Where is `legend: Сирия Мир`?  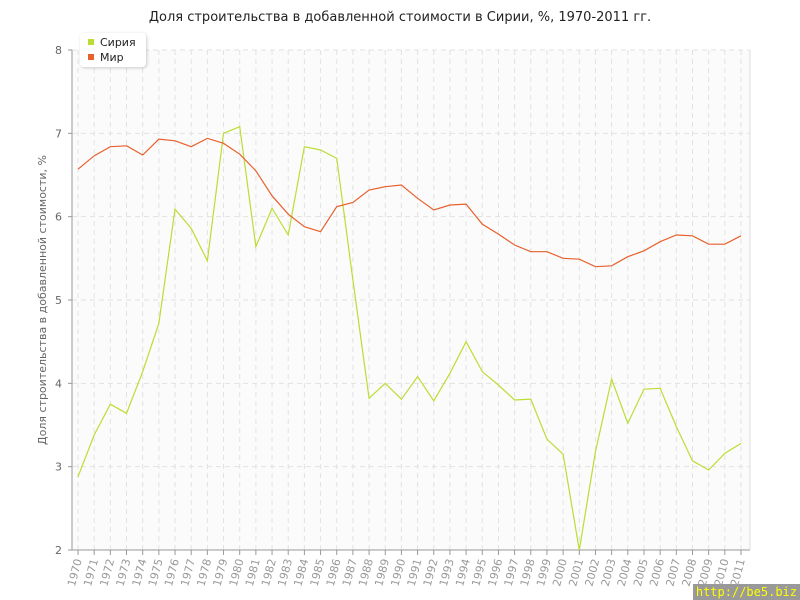
legend: Сирия Мир is located at coordinates (113, 50).